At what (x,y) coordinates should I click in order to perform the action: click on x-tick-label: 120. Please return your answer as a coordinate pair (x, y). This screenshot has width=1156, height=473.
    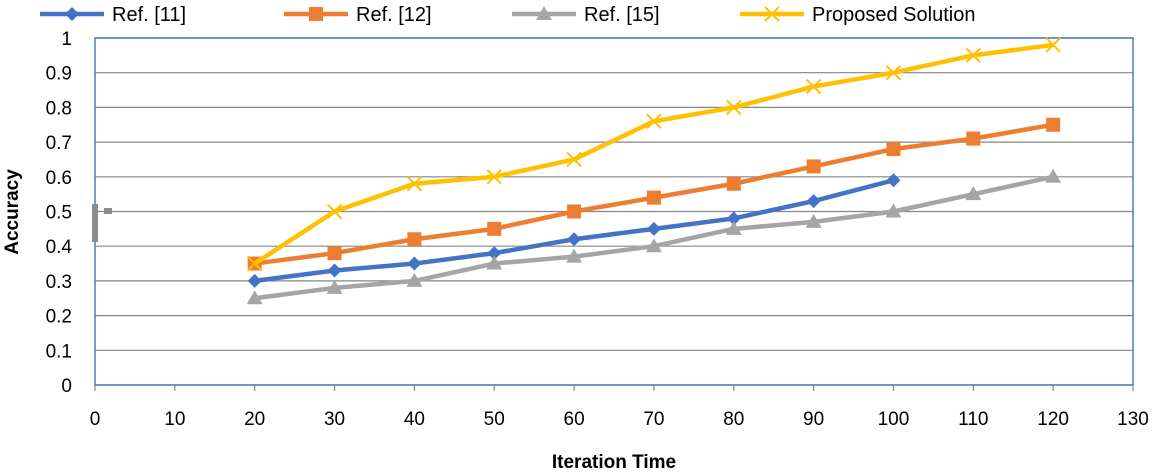
    Looking at the image, I should click on (1053, 419).